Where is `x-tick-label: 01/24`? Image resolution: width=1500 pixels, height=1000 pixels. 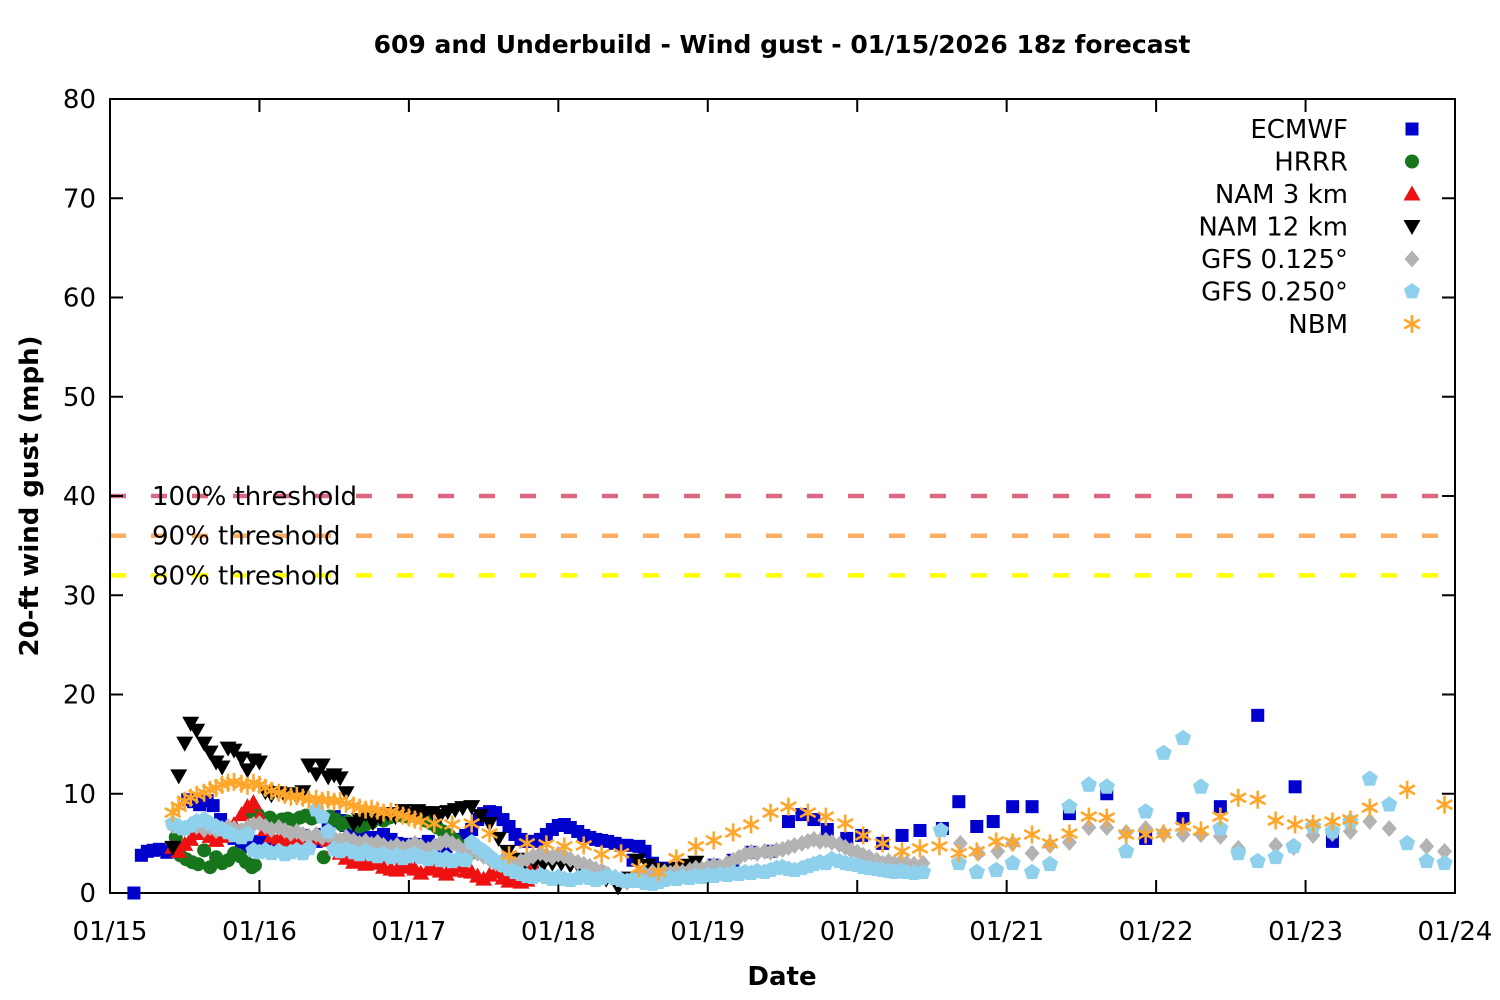
x-tick-label: 01/24 is located at coordinates (1455, 932).